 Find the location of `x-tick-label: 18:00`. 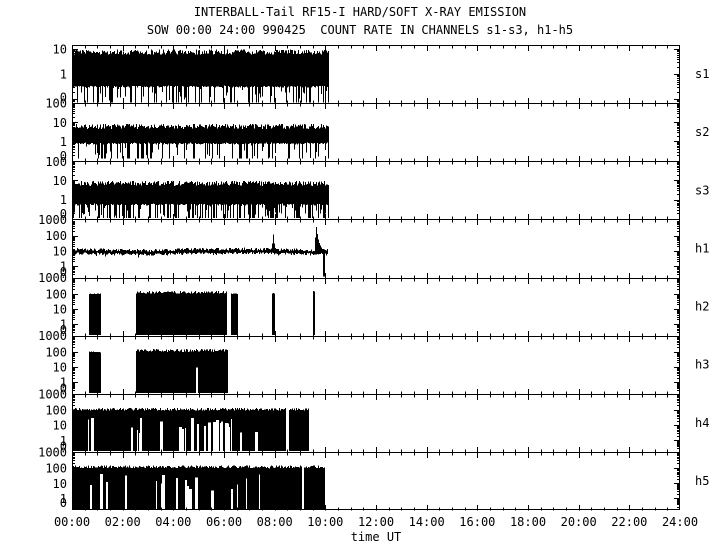

x-tick-label: 18:00 is located at coordinates (528, 522).